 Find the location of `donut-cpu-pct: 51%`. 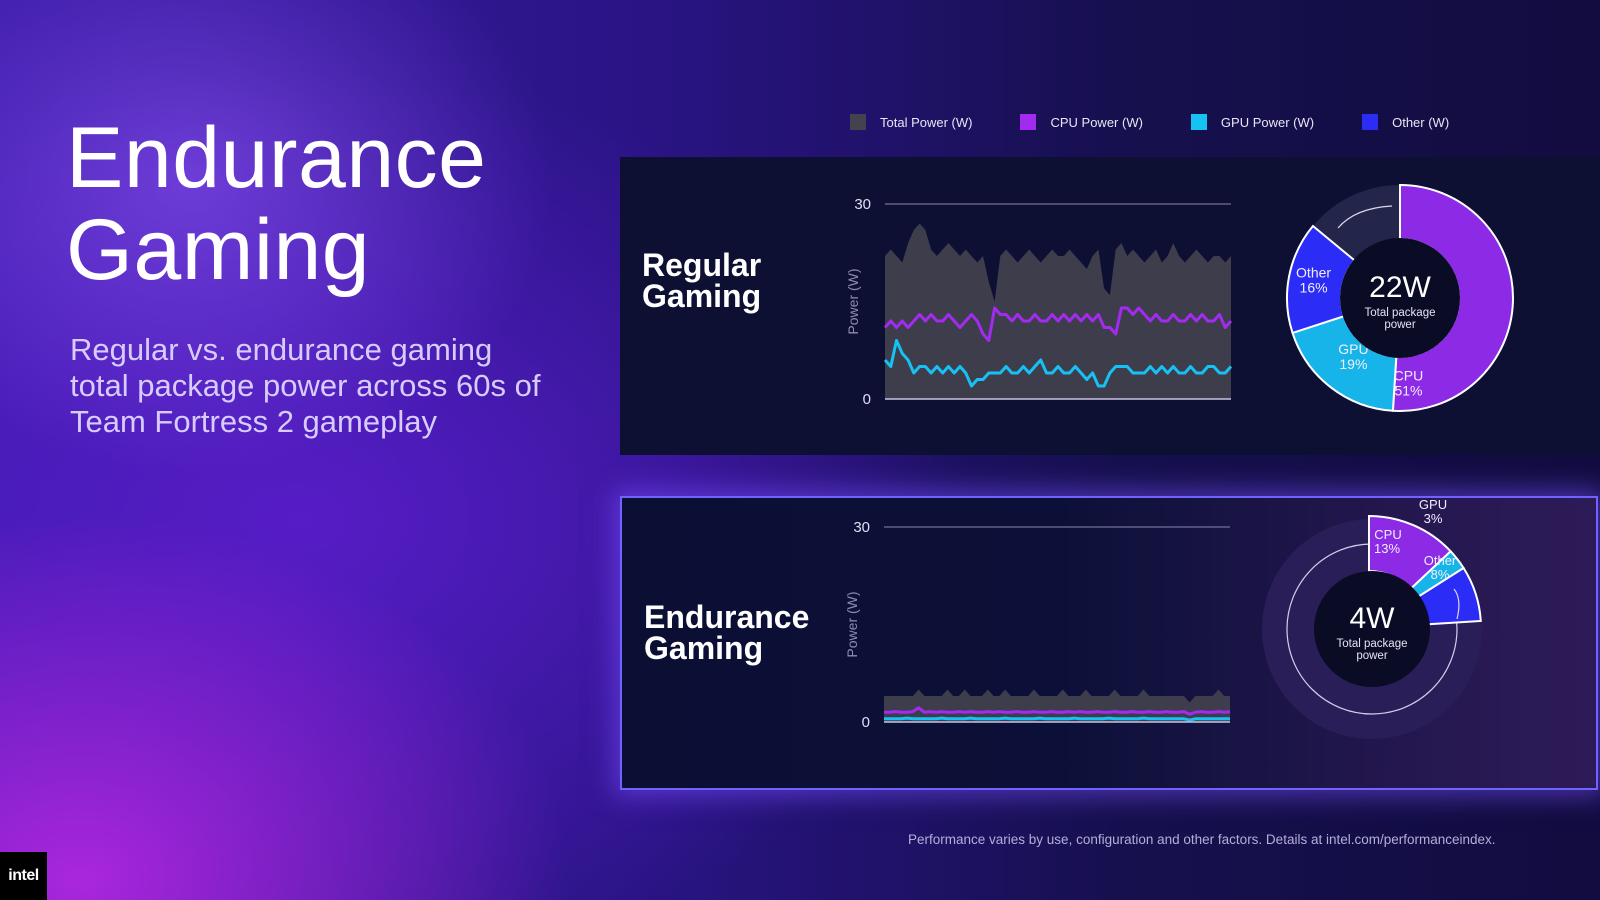

donut-cpu-pct: 51% is located at coordinates (1408, 391).